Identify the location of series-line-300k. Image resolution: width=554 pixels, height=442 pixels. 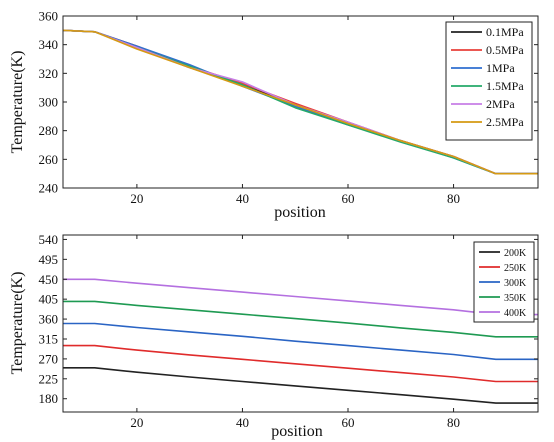
(300, 341).